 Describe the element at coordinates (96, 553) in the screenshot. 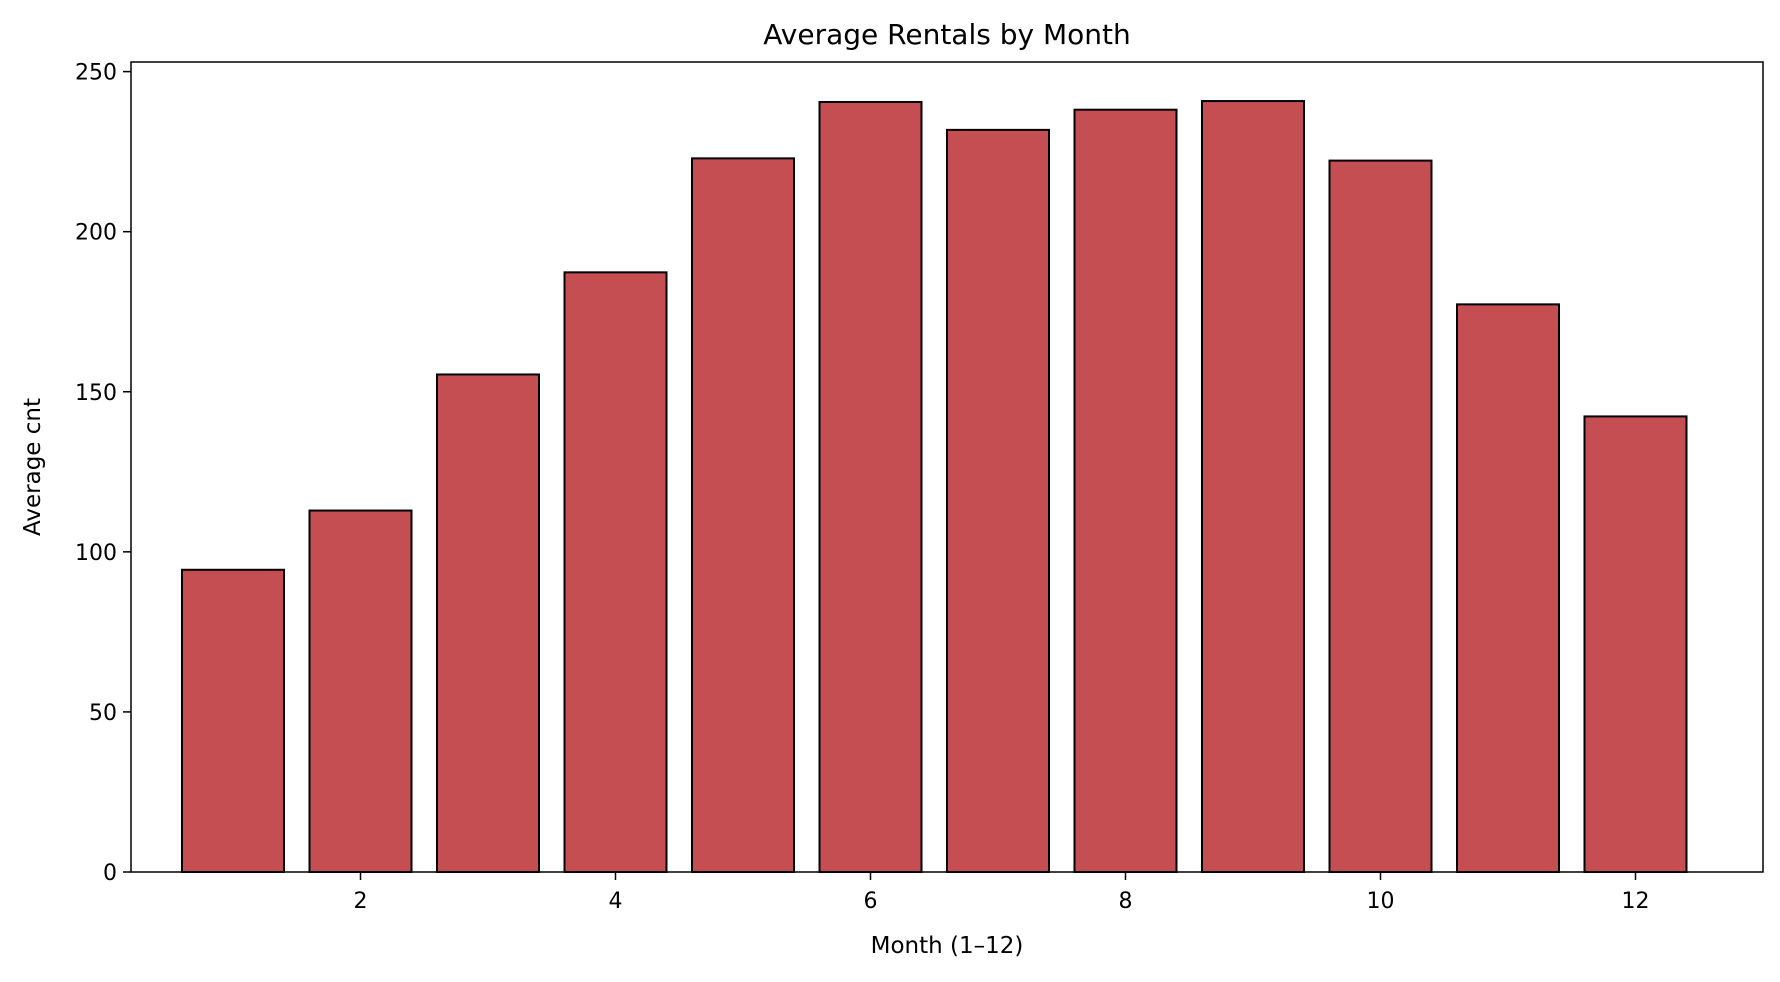

I see `y-tick-label: 100` at that location.